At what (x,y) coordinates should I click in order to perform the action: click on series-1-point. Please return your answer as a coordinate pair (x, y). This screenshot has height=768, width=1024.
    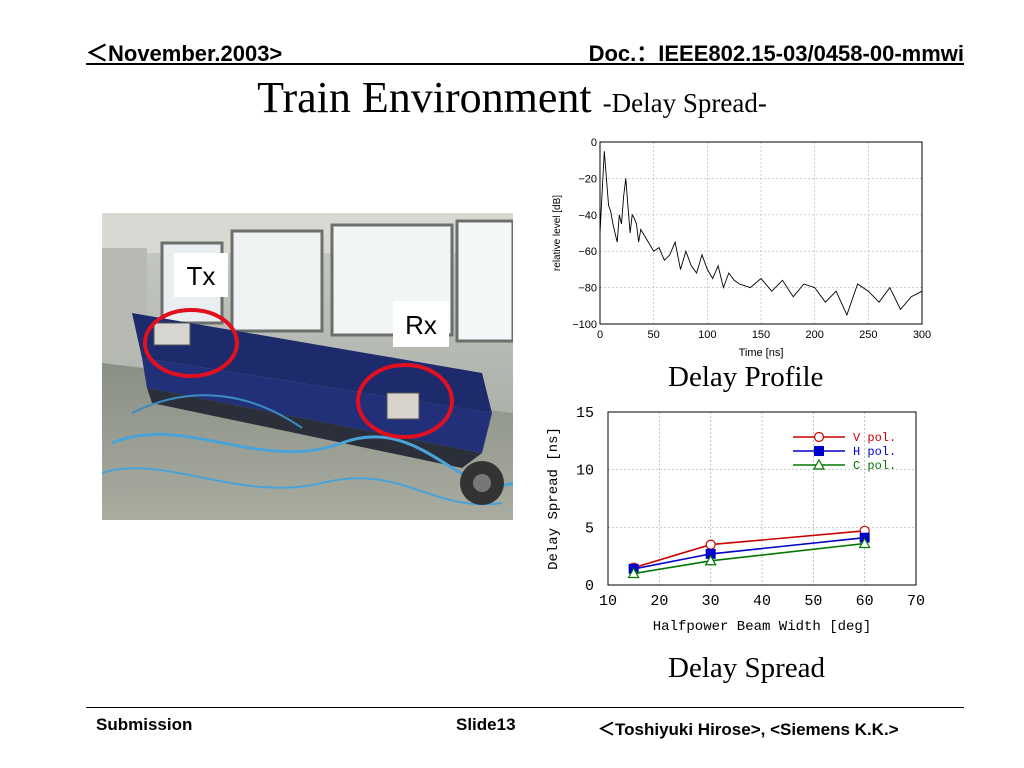
    Looking at the image, I should click on (710, 544).